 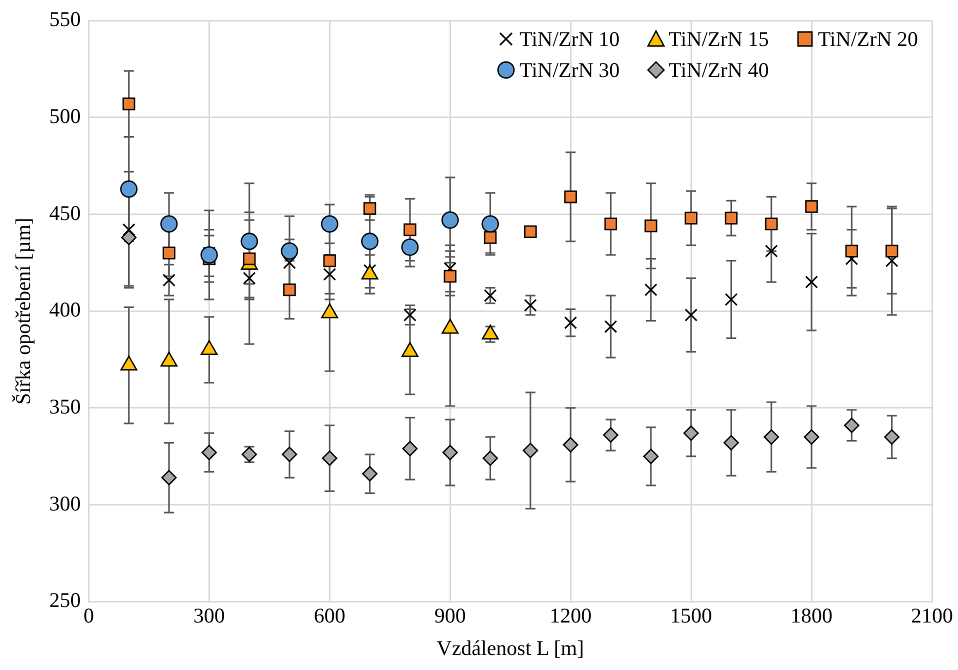 What do you see at coordinates (571, 616) in the screenshot?
I see `x-tick-label: 1200` at bounding box center [571, 616].